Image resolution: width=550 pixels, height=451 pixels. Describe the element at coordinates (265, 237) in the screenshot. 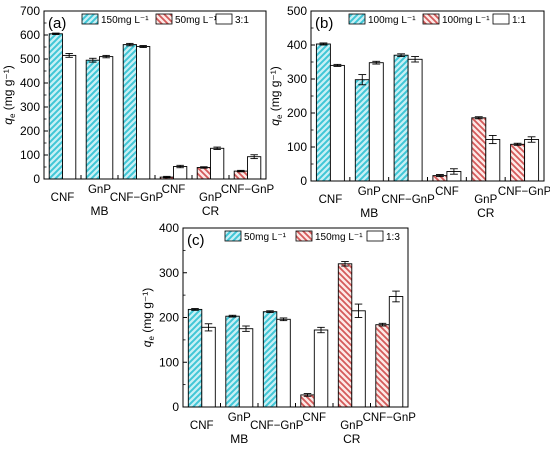

I see `legend-label: 50mg L⁻¹` at that location.